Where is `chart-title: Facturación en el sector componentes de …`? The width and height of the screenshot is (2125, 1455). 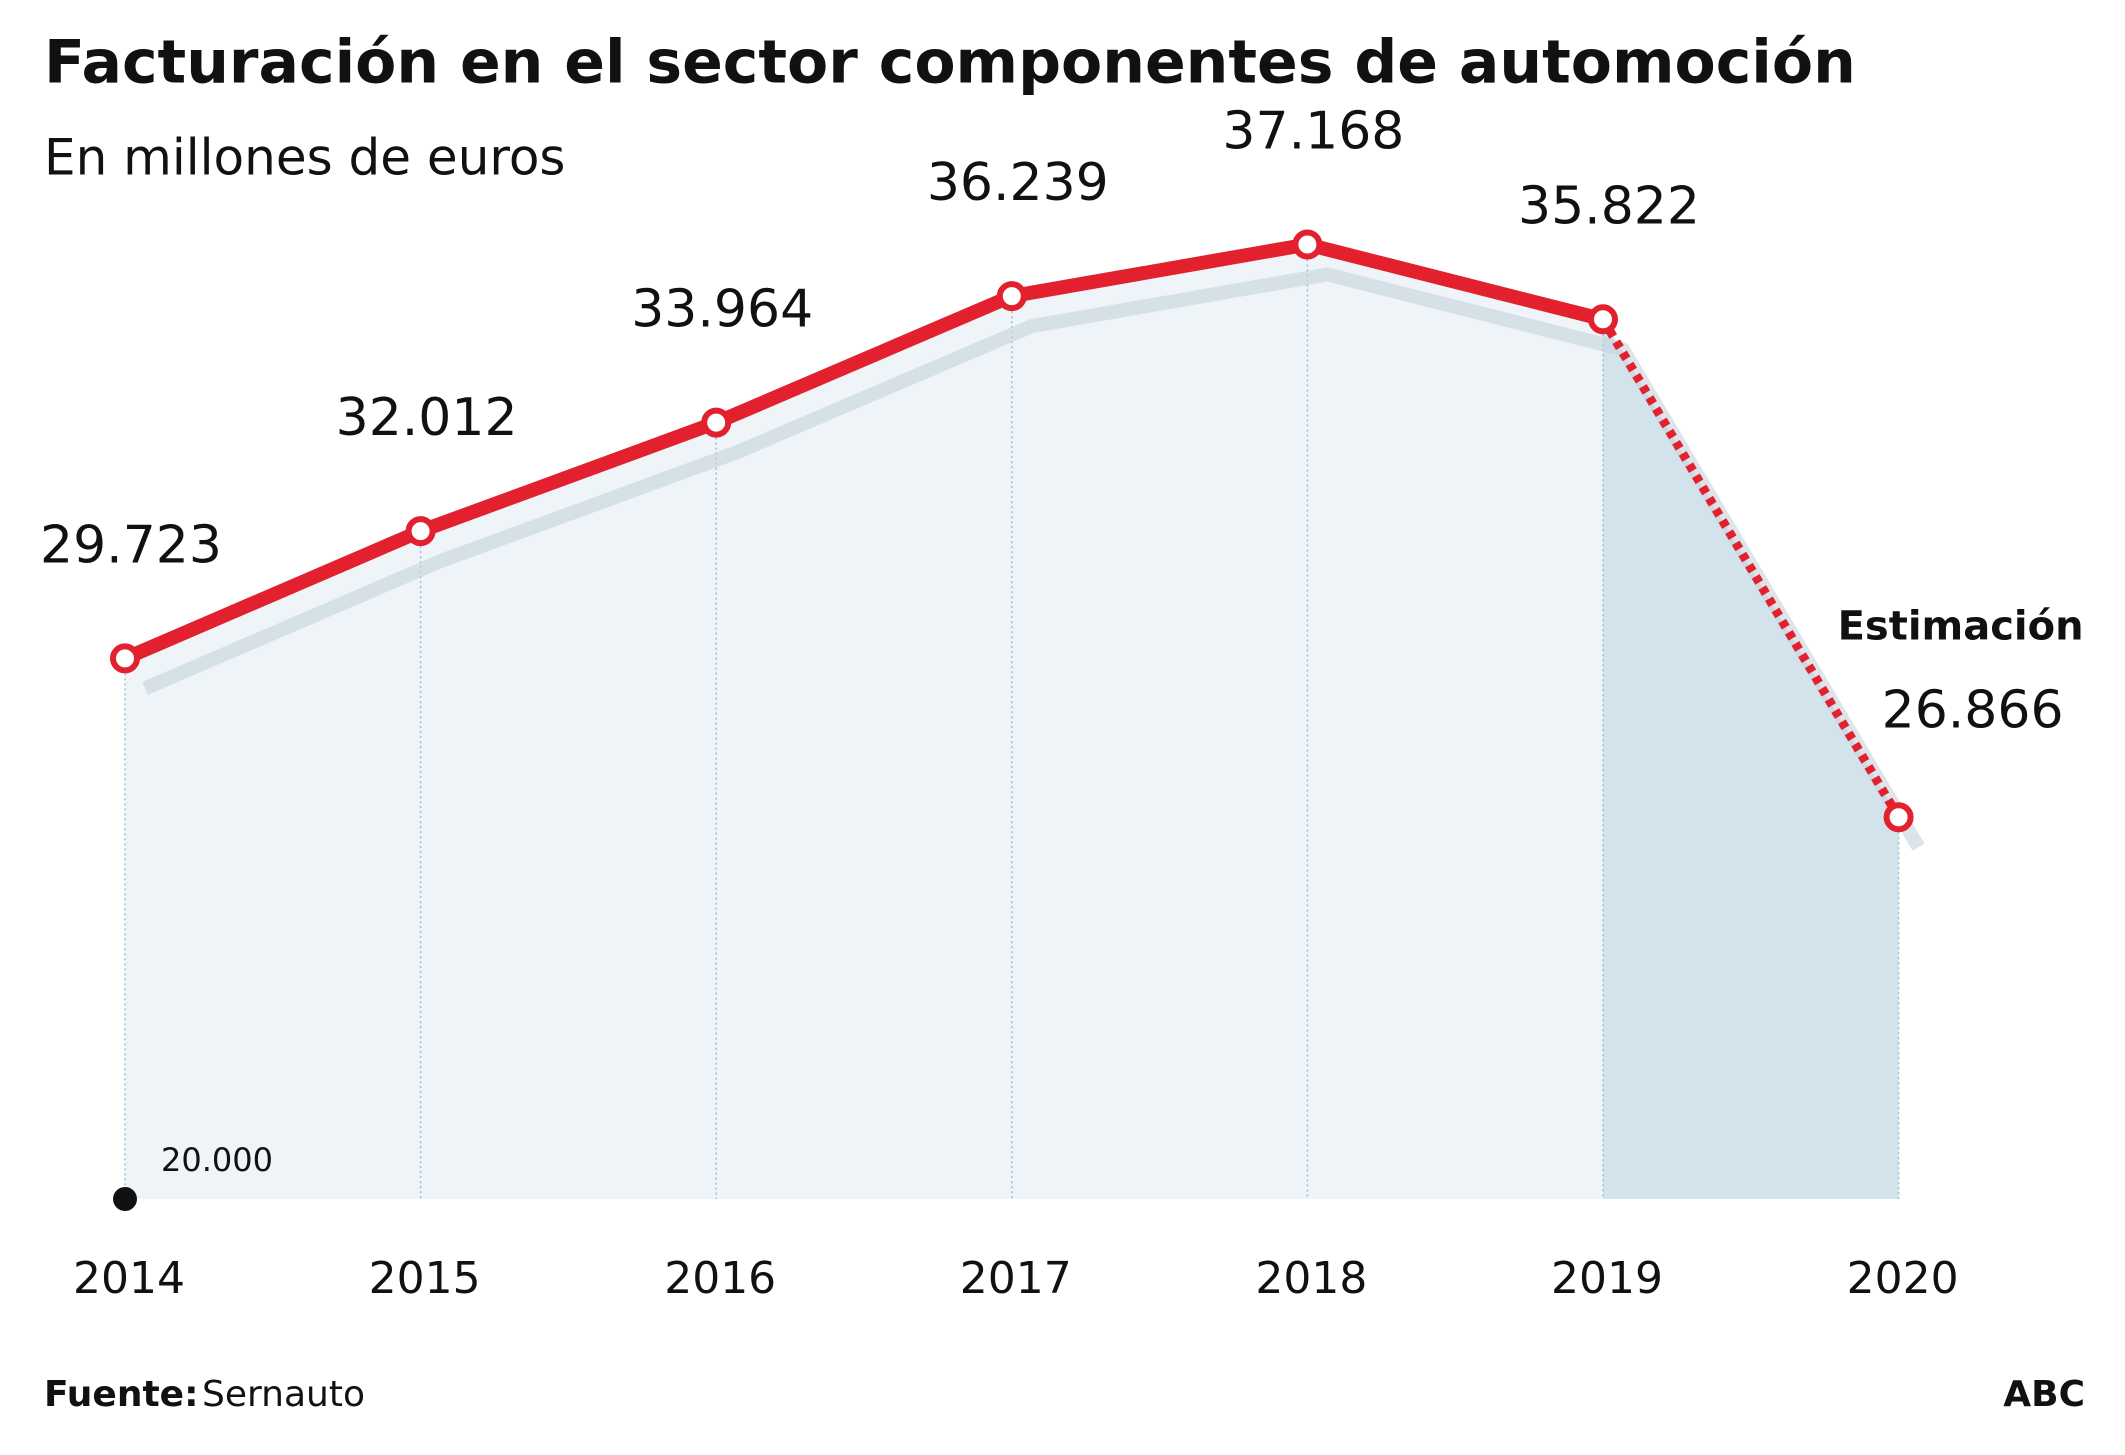 chart-title: Facturación en el sector componentes de … is located at coordinates (950, 63).